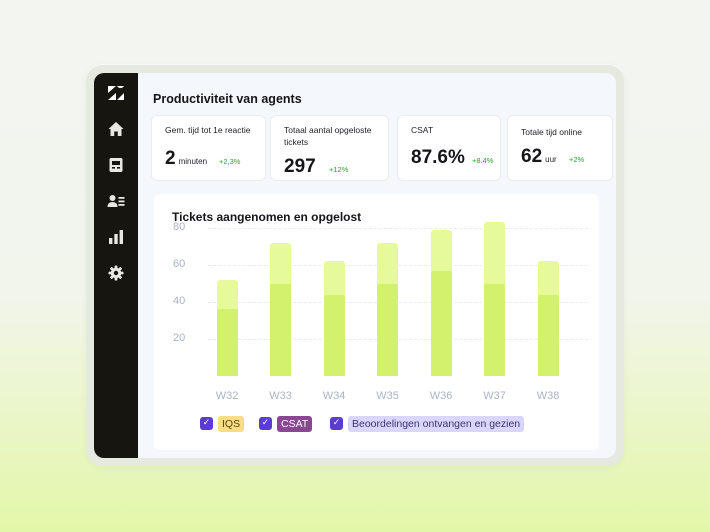  I want to click on x-tick-label: W37, so click(494, 396).